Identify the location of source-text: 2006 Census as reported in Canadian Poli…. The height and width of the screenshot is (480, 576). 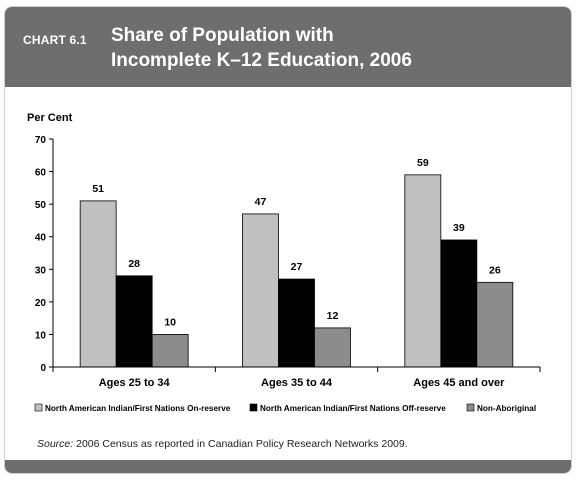
(240, 444).